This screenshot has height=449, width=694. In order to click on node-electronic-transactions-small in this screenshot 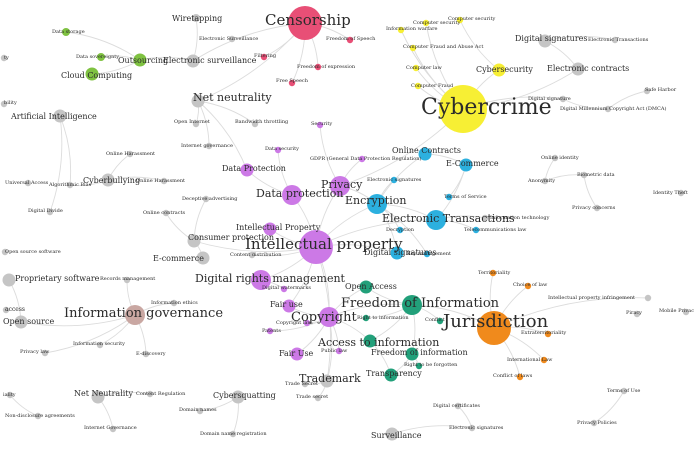, I will do `click(615, 40)`.